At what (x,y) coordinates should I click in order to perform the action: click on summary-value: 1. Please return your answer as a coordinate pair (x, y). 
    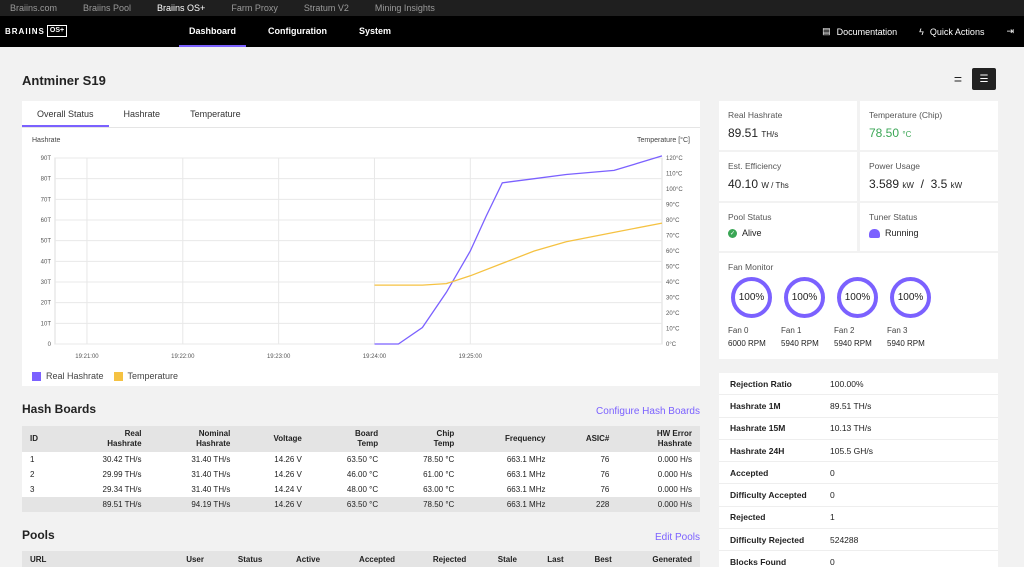
    Looking at the image, I should click on (832, 517).